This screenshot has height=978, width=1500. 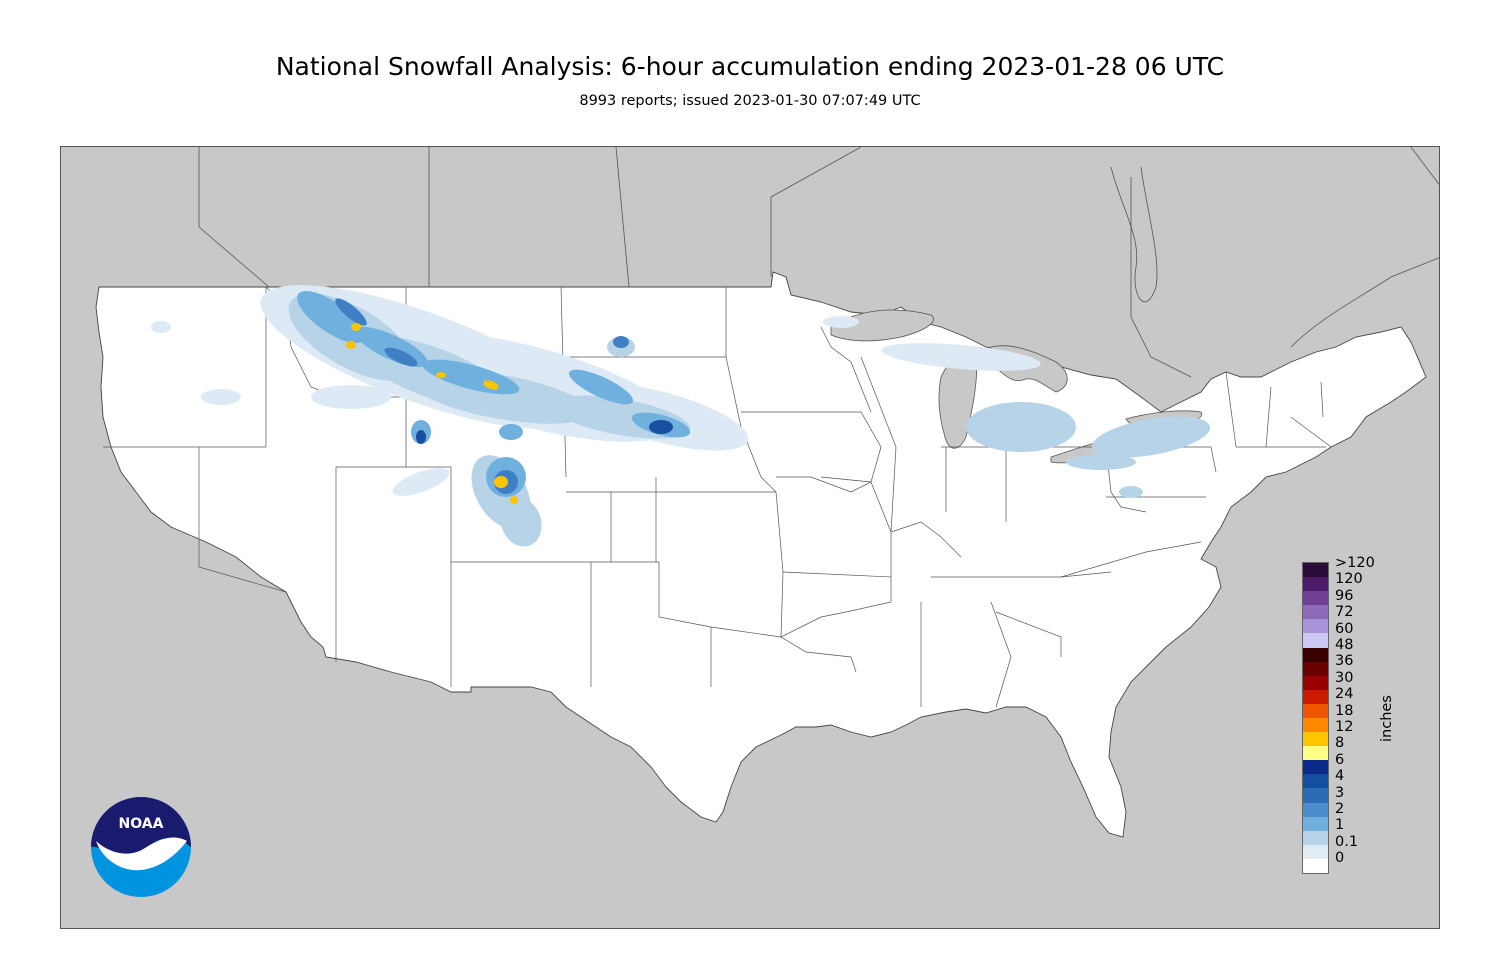 I want to click on logo-text: NOAA, so click(x=141, y=824).